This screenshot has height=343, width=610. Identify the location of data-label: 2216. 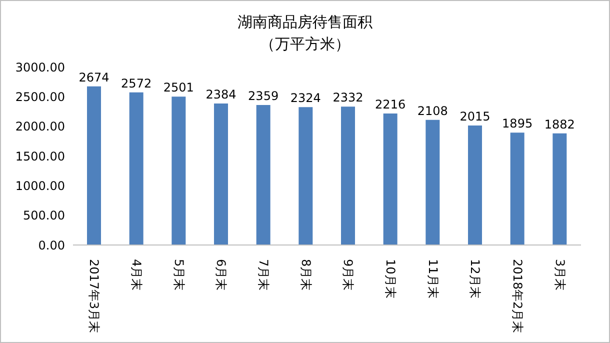
(390, 105).